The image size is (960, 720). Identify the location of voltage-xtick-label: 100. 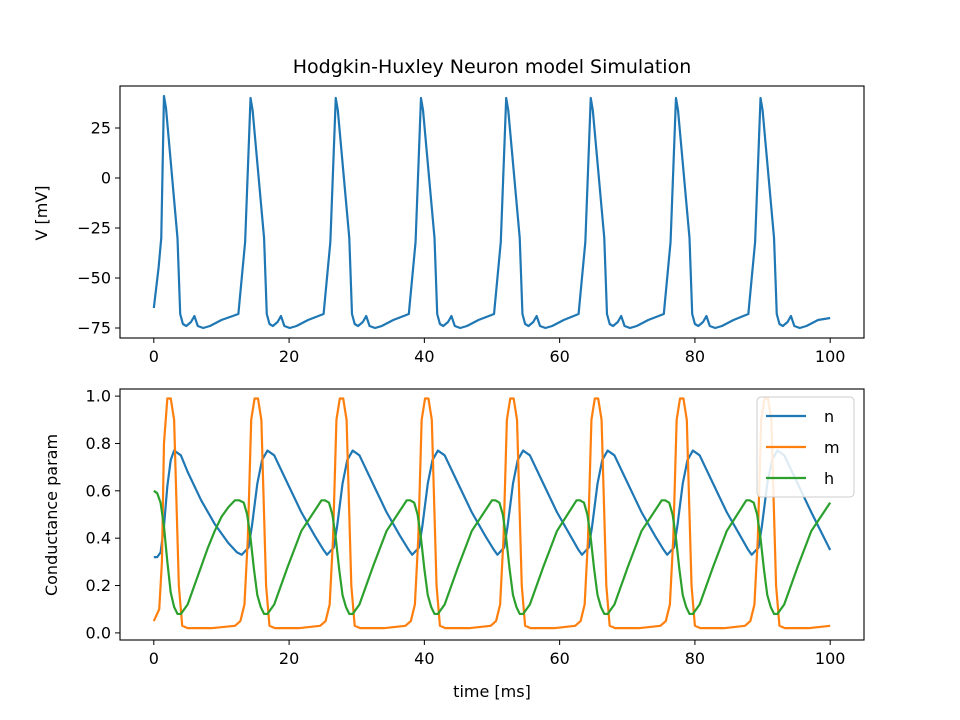
(830, 356).